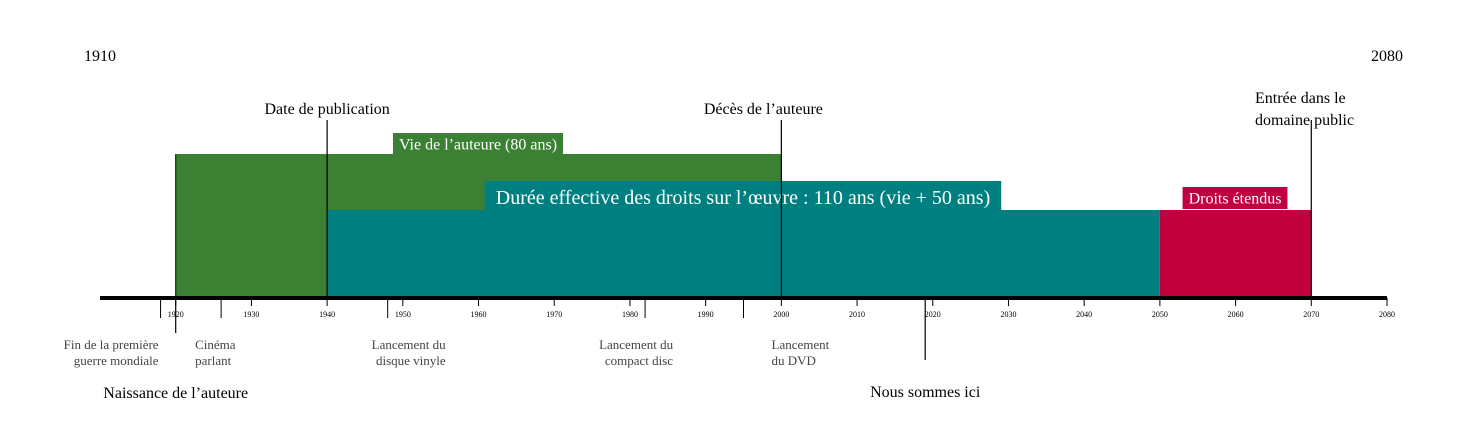 This screenshot has width=1466, height=444. I want to click on axis-tick-label: 2080, so click(1387, 314).